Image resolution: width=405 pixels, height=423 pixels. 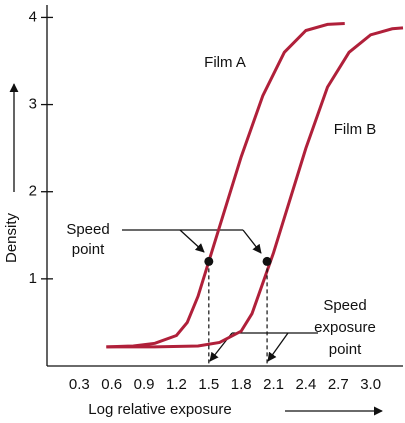 I want to click on y-tick-label: 1, so click(x=33, y=278).